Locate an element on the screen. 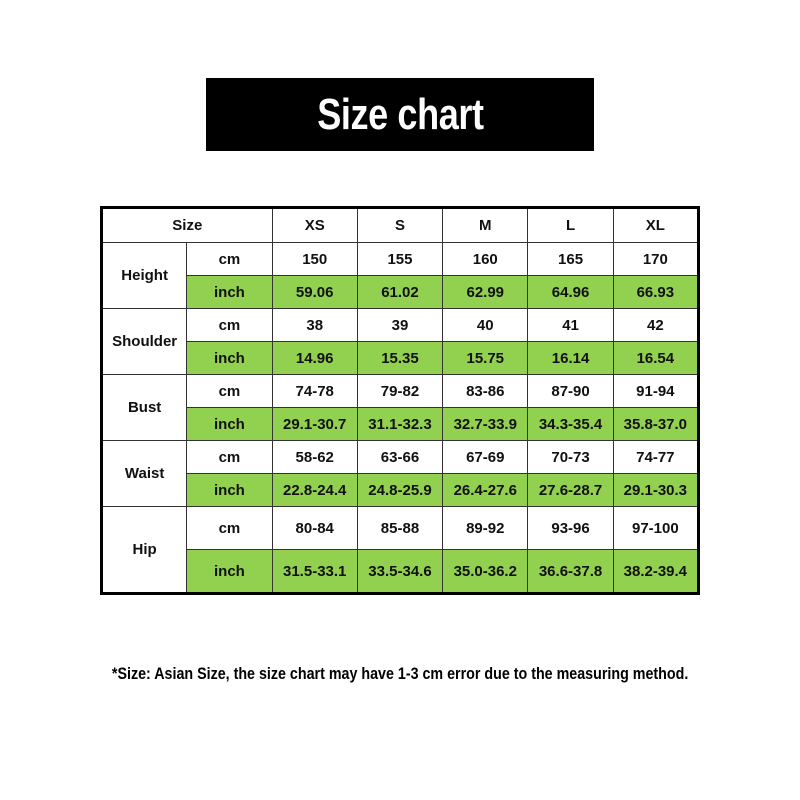 The image size is (800, 800). value-cell: 66.93 is located at coordinates (656, 292).